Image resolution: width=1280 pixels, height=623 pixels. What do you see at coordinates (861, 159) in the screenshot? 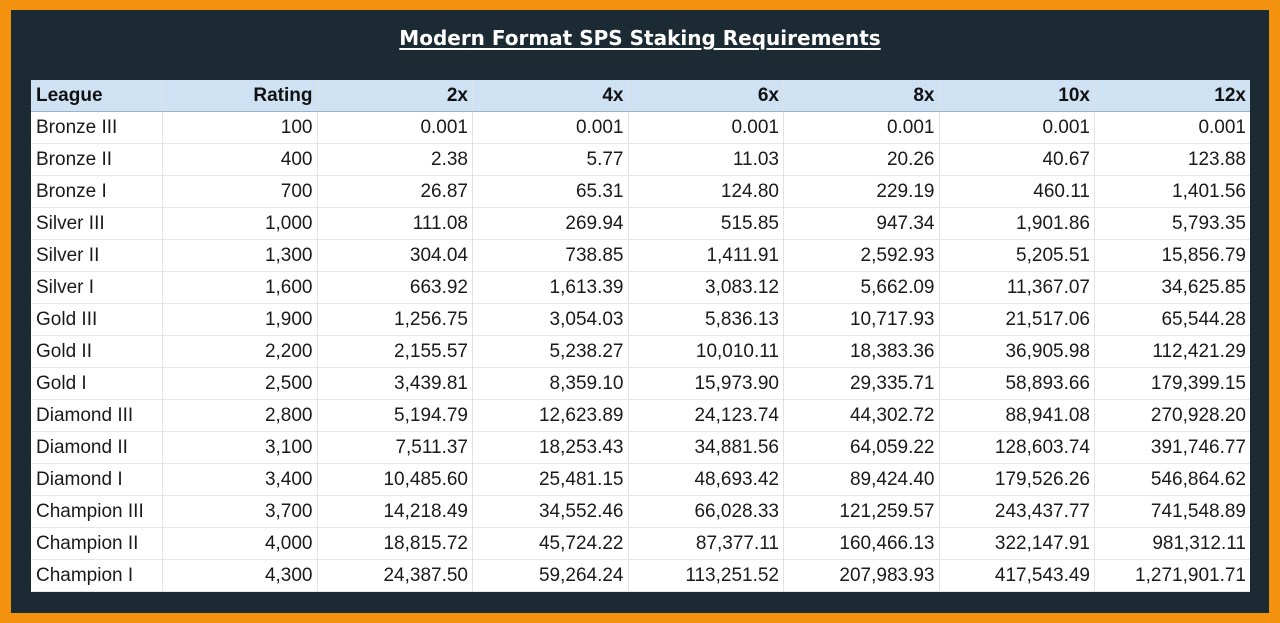
I see `cell-8x: 20.26` at bounding box center [861, 159].